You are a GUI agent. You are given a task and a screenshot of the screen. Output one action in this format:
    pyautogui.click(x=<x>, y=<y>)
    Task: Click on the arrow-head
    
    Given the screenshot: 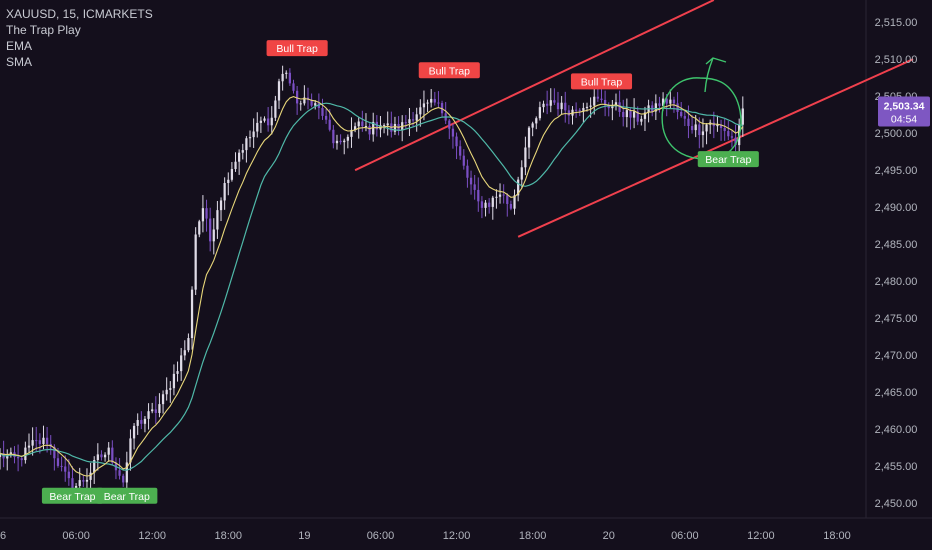 What is the action you would take?
    pyautogui.click(x=716, y=61)
    